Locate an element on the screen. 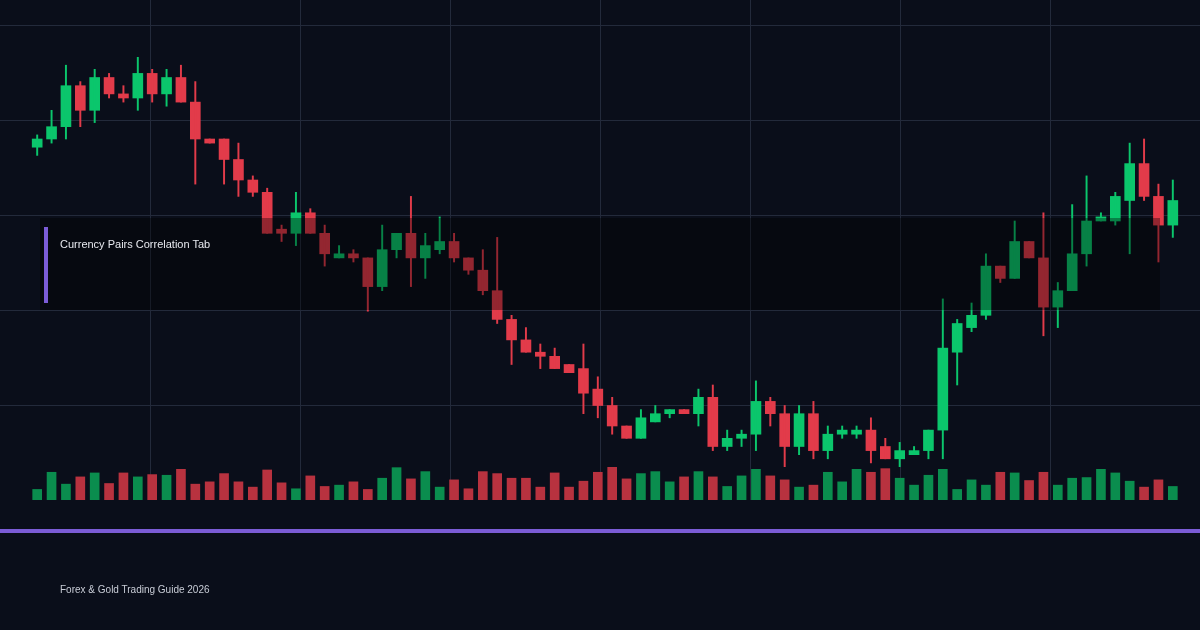 This screenshot has height=630, width=1200. text: Currency Pairs Correlation Tab is located at coordinates (135, 244).